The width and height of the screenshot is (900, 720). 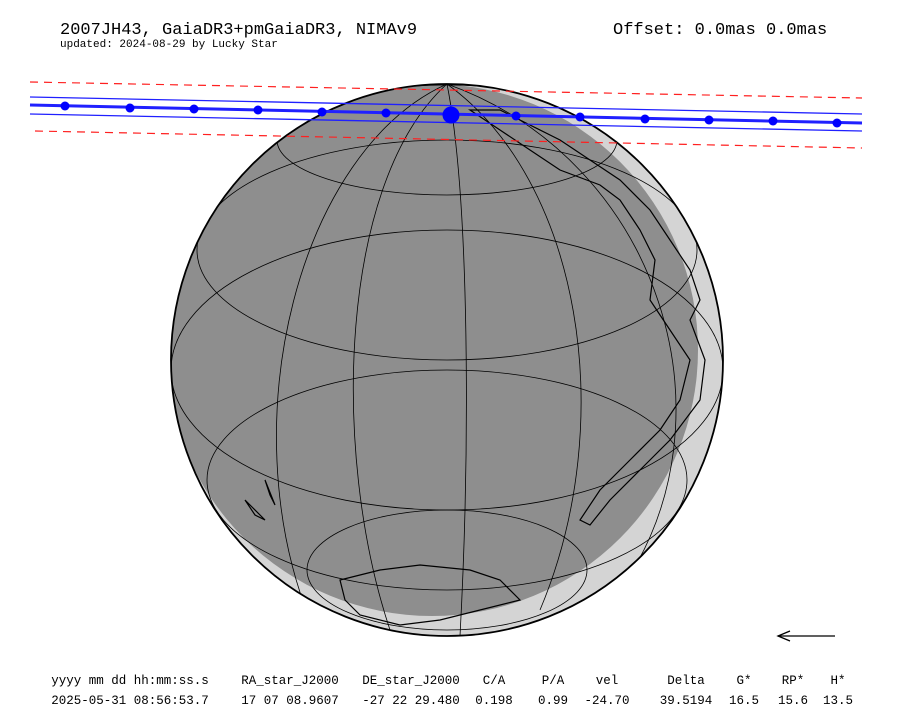 I want to click on table-cell: 0.198, so click(x=494, y=701).